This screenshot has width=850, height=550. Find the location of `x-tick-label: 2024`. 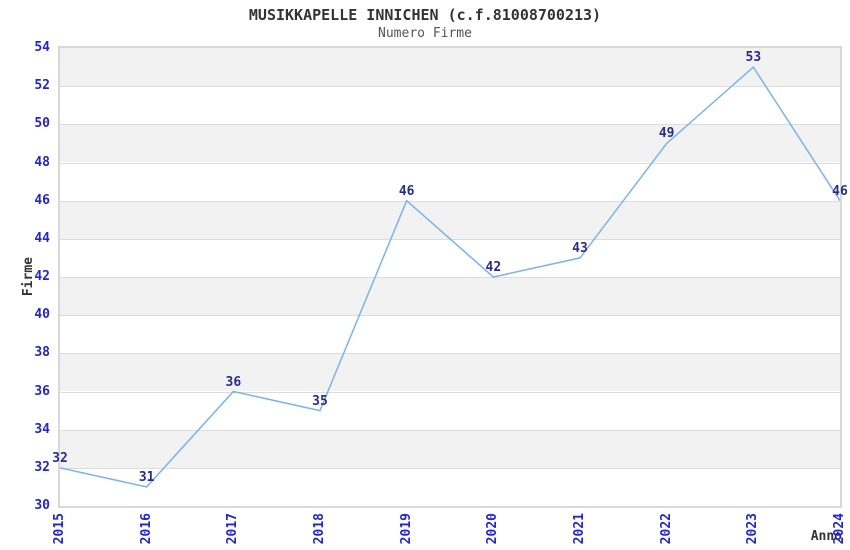

x-tick-label: 2024 is located at coordinates (839, 529).